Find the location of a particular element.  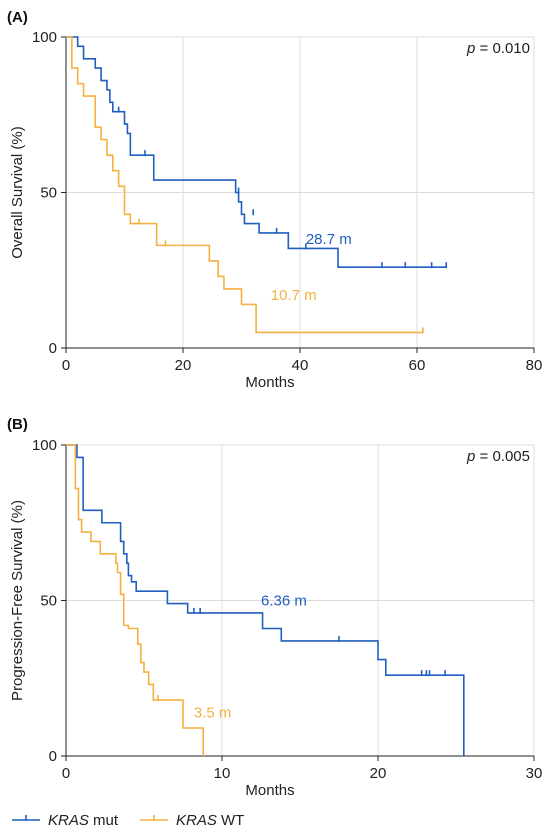

y-axis-title: Overall Survival (%) is located at coordinates (17, 192).